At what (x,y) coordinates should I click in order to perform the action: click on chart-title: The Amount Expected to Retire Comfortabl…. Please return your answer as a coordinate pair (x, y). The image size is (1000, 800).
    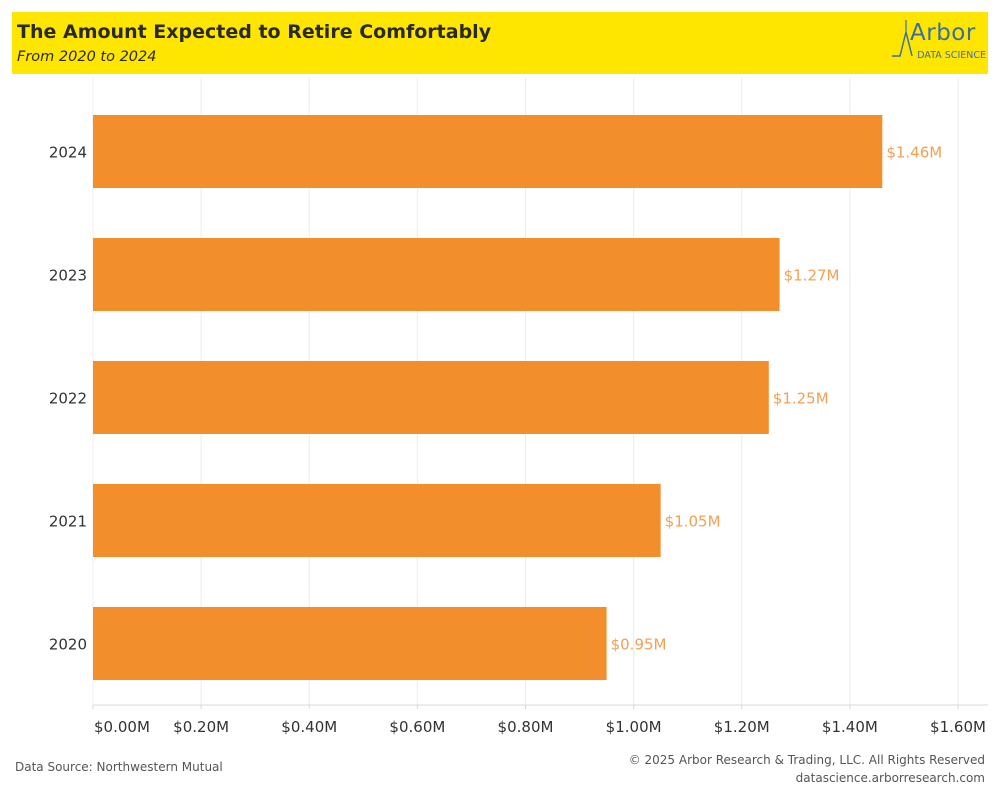
    Looking at the image, I should click on (254, 32).